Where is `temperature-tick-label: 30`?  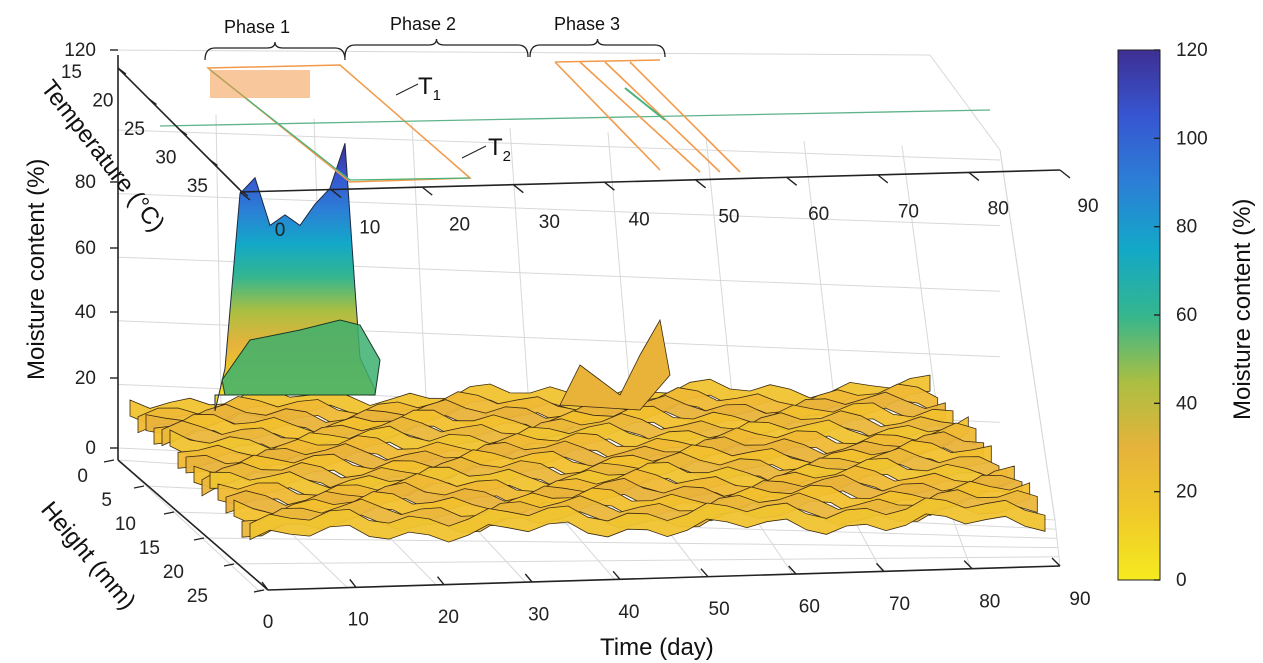 temperature-tick-label: 30 is located at coordinates (165, 158).